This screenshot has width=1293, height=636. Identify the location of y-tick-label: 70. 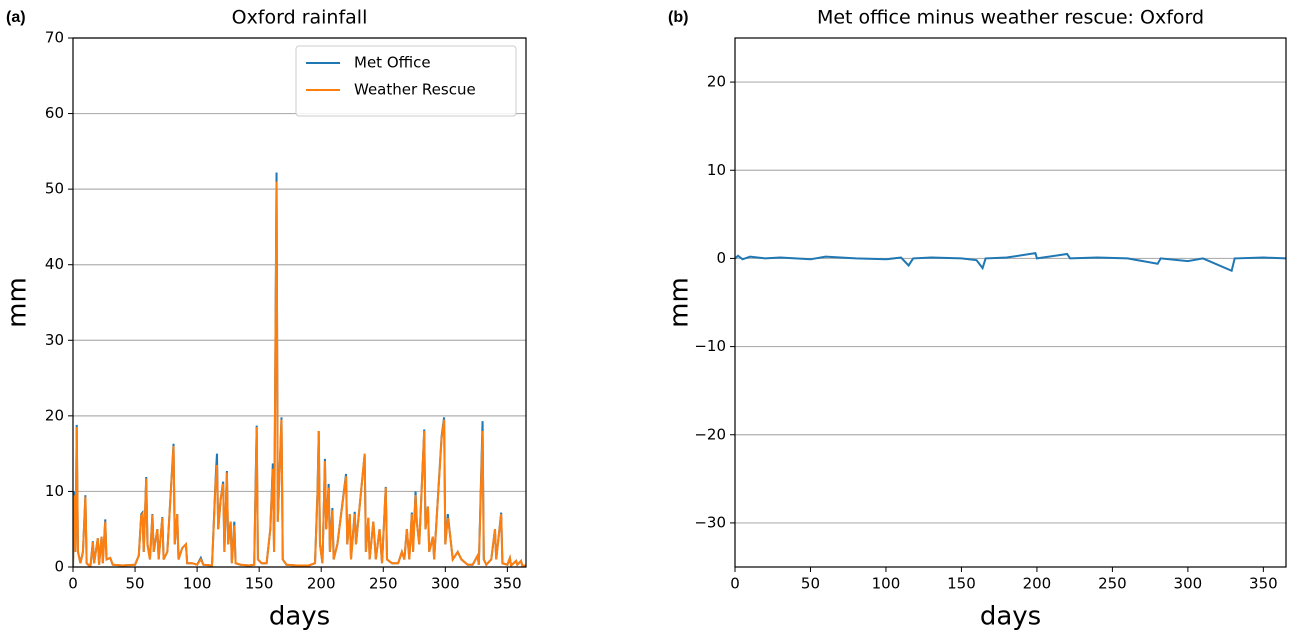
(54, 38).